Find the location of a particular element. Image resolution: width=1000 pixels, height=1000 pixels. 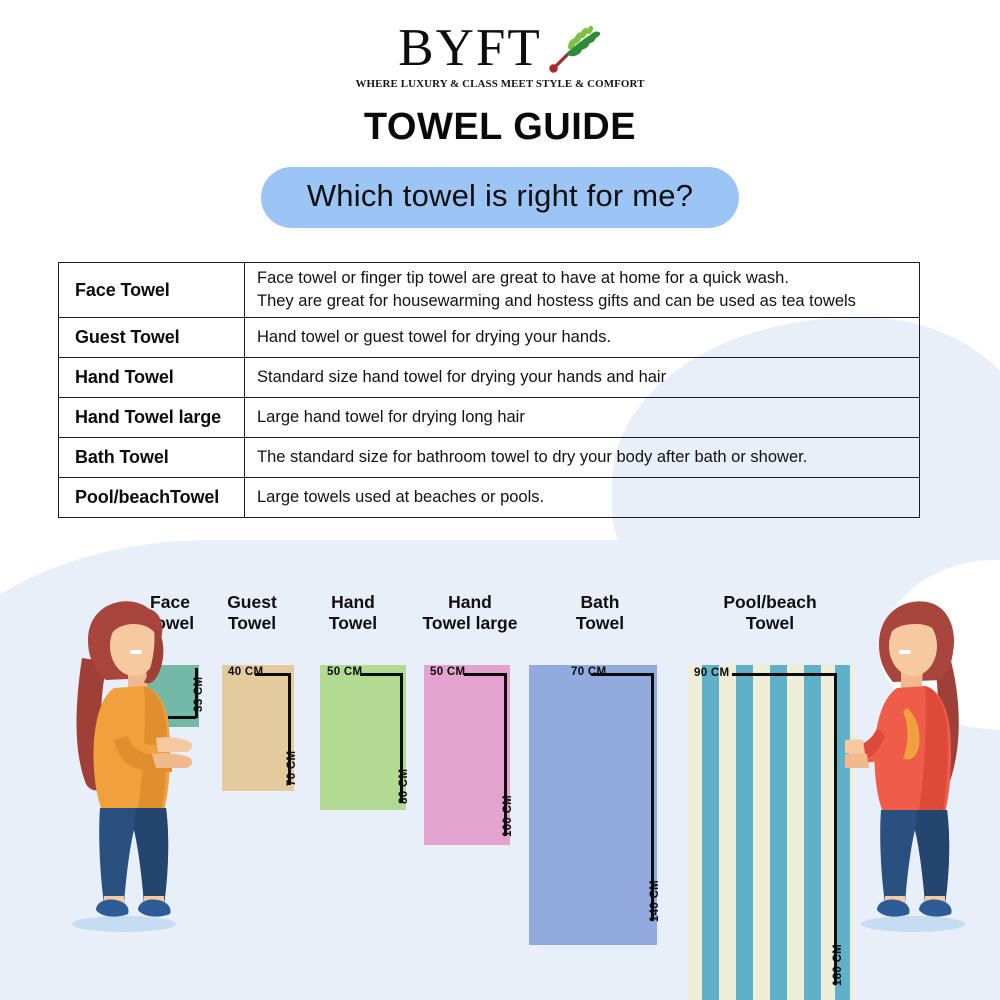

dim-line-guest-width is located at coordinates (272, 674).